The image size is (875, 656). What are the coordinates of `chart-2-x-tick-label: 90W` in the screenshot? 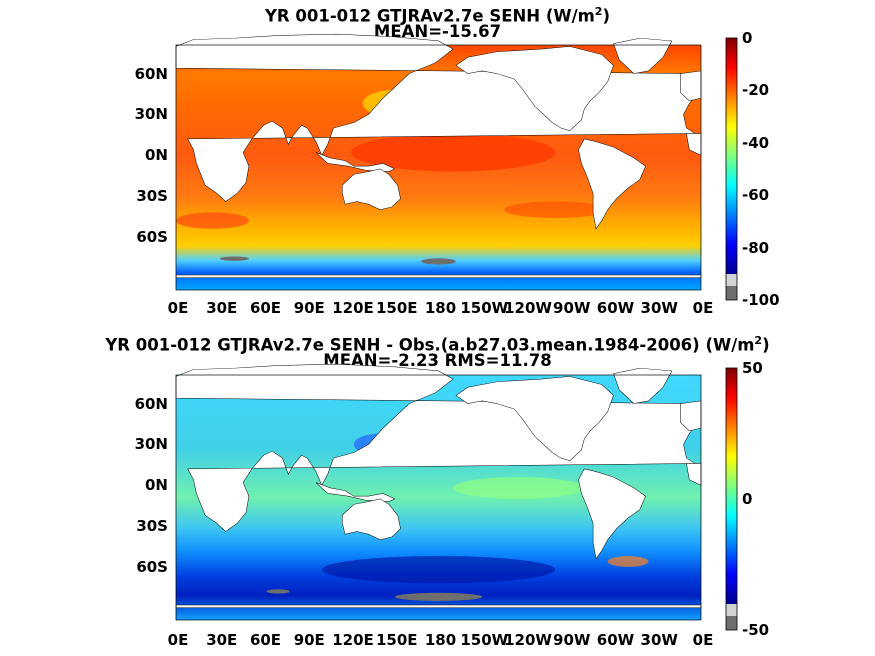 It's located at (572, 640).